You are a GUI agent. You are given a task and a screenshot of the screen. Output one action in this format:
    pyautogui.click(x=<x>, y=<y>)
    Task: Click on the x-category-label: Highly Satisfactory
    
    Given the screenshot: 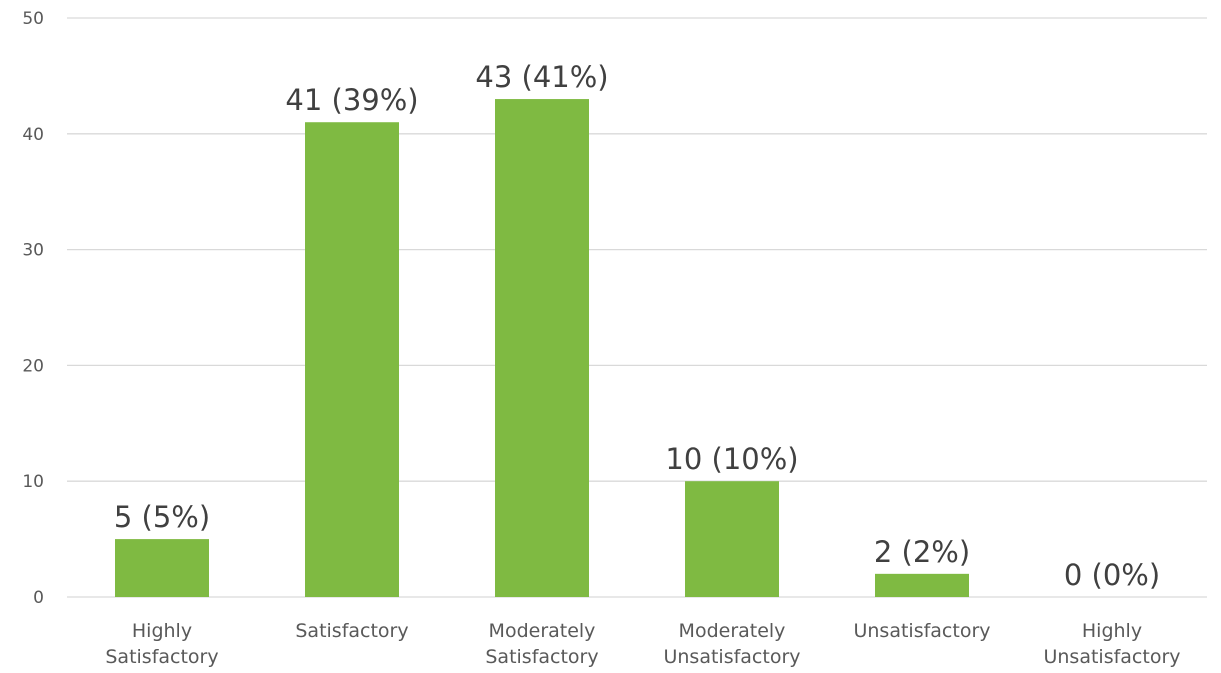 What is the action you would take?
    pyautogui.click(x=161, y=644)
    